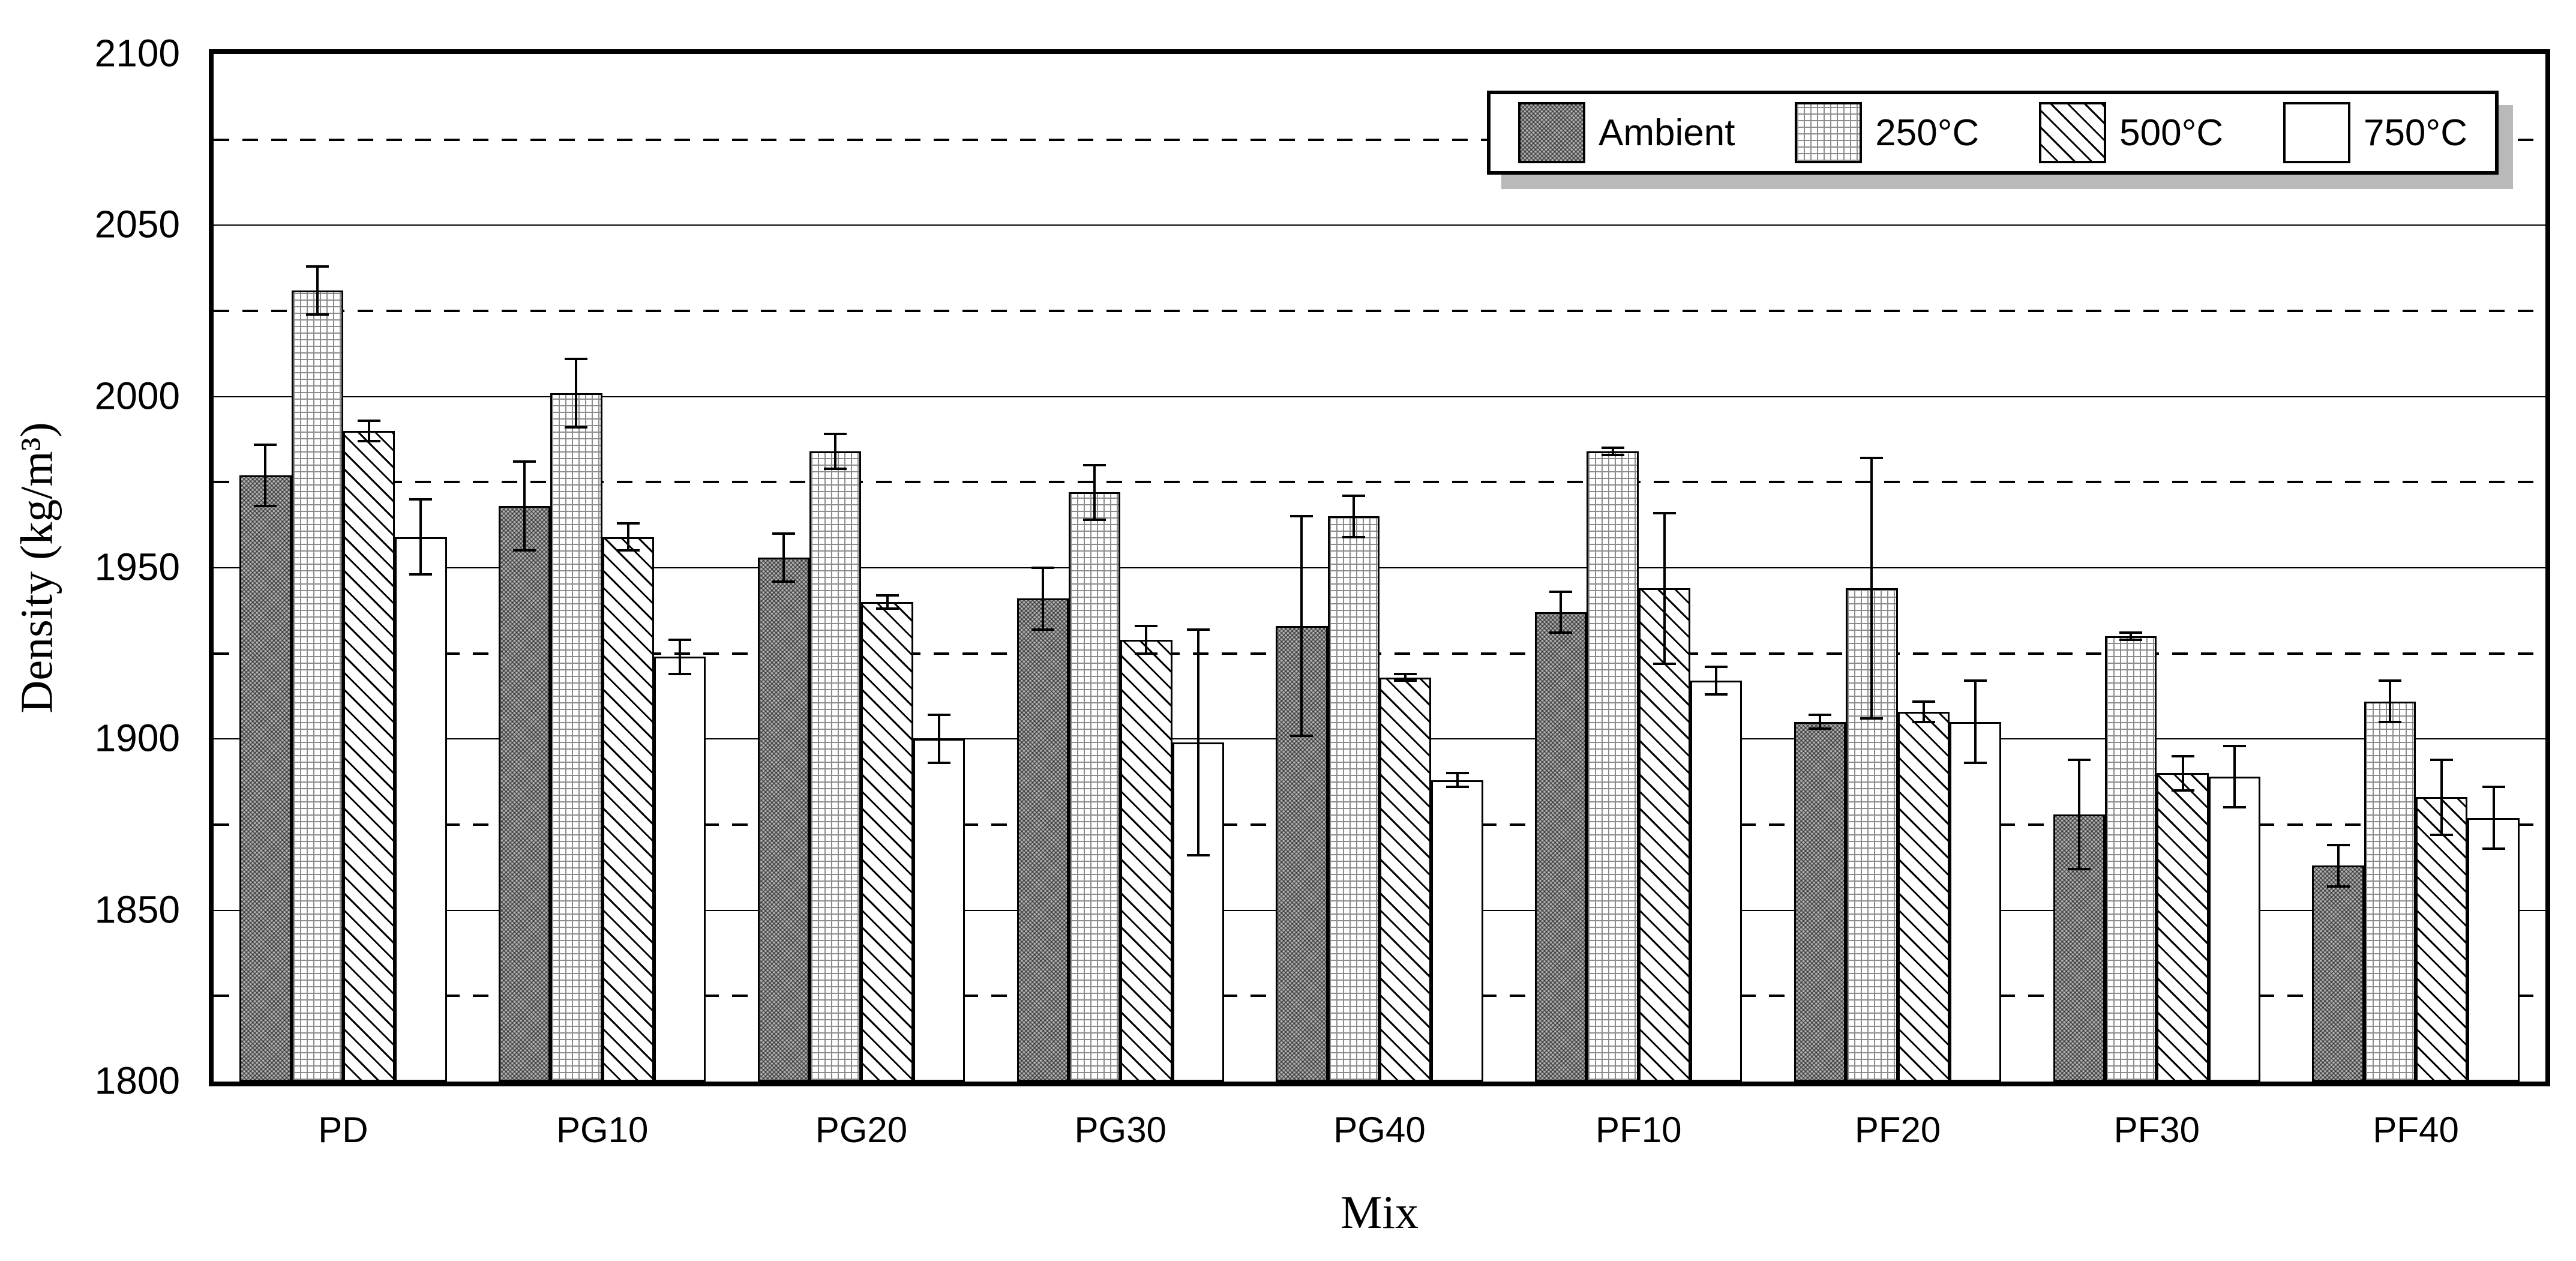  I want to click on error-bar-cap-bottom-PG30-Ambient, so click(1042, 630).